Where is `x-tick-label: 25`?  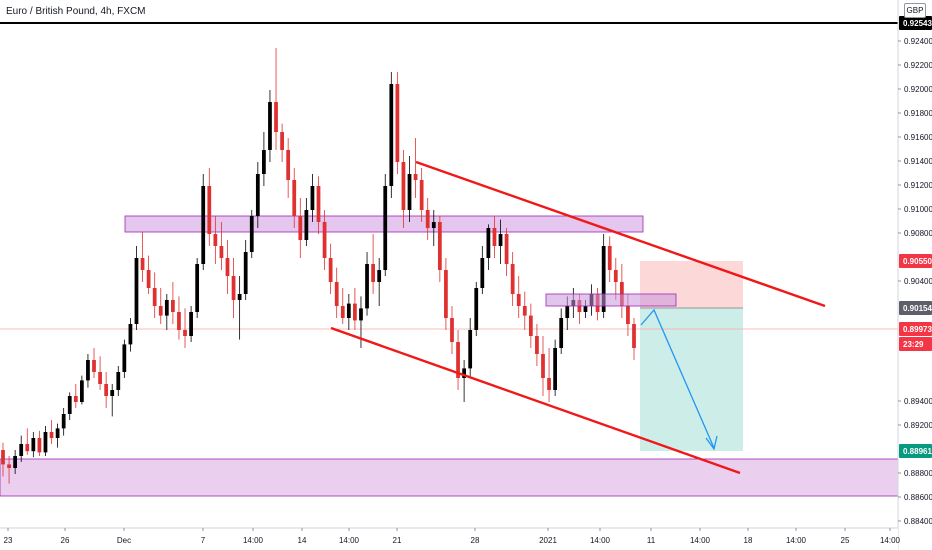
x-tick-label: 25 is located at coordinates (845, 540).